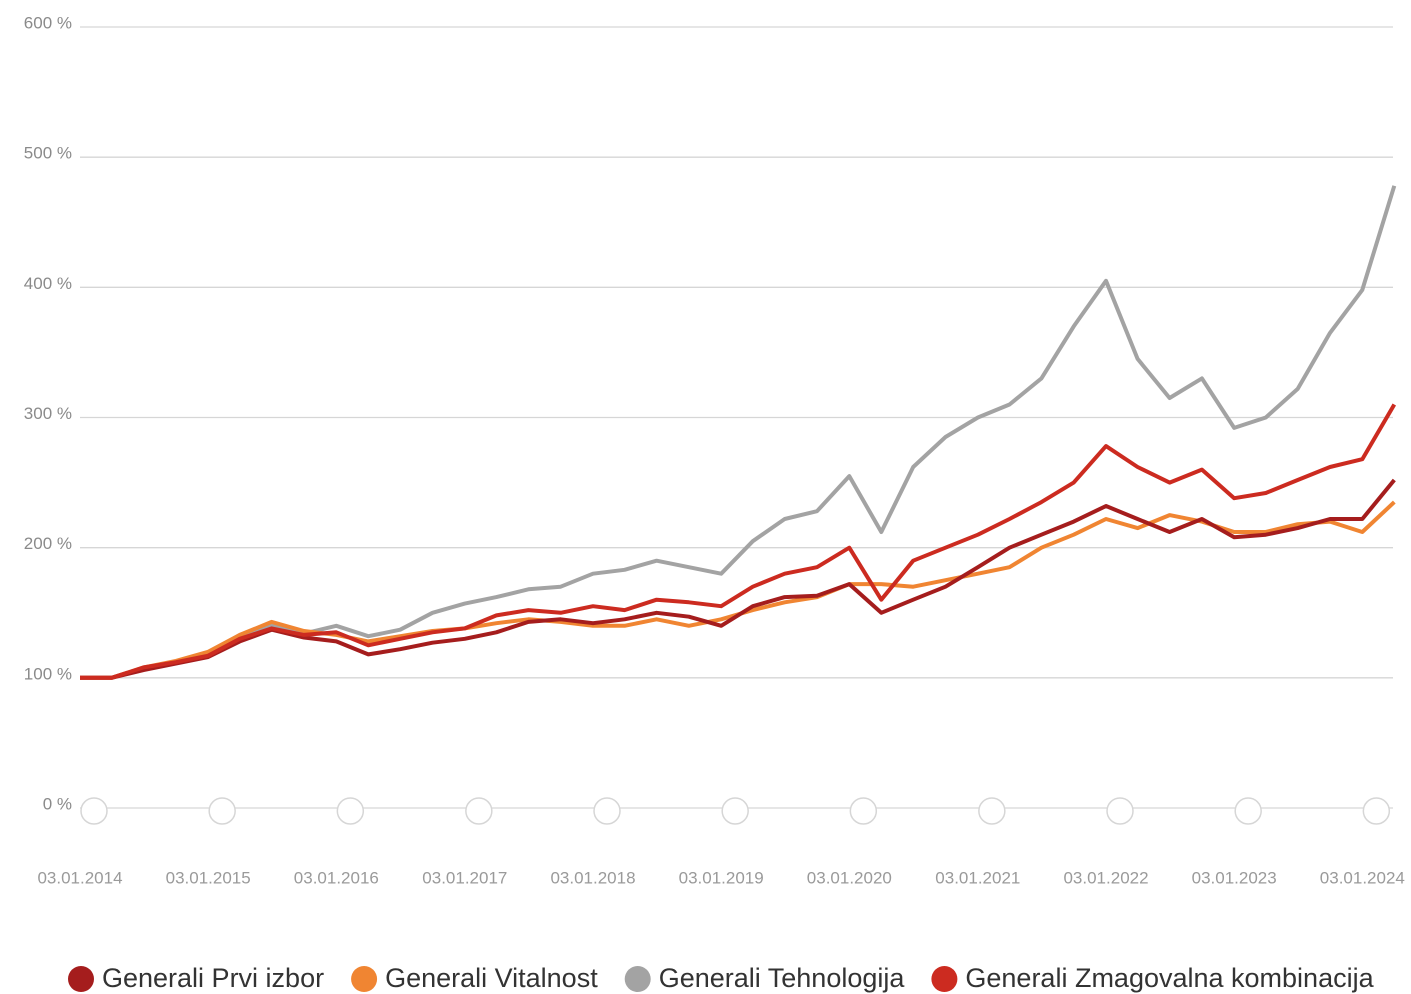  I want to click on y-tick-label: 0 %, so click(57, 803).